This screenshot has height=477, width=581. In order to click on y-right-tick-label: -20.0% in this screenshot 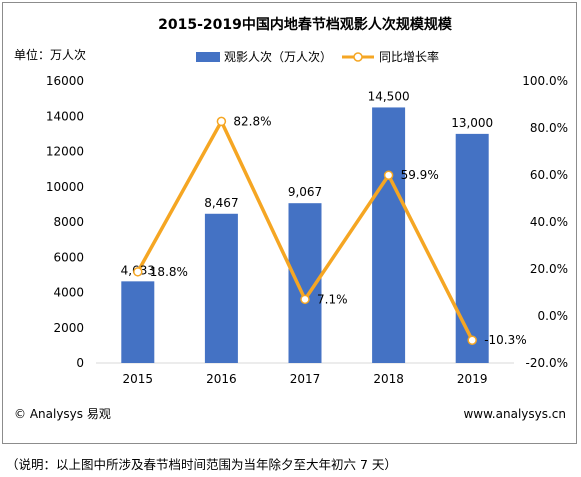, I will do `click(547, 363)`.